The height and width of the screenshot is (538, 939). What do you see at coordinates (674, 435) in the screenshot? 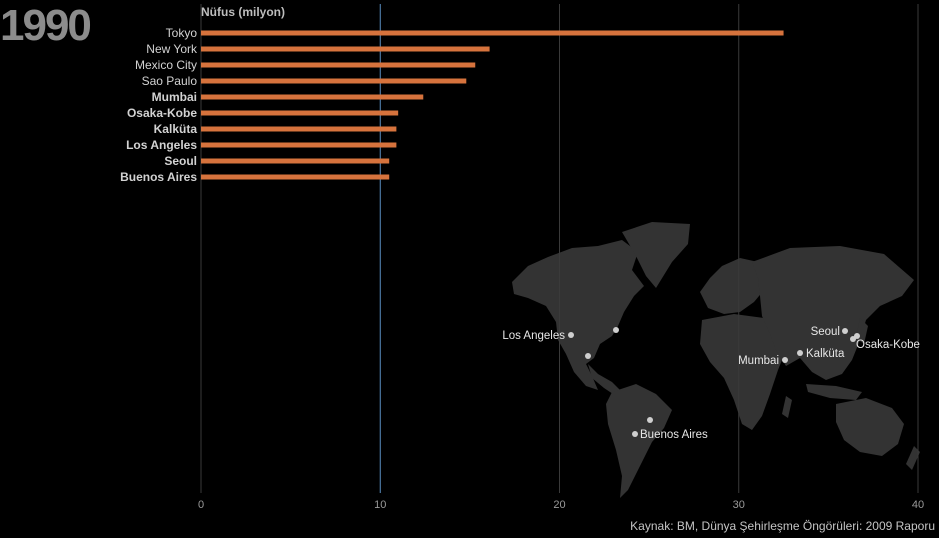
I see `city-label: Buenos Aires` at bounding box center [674, 435].